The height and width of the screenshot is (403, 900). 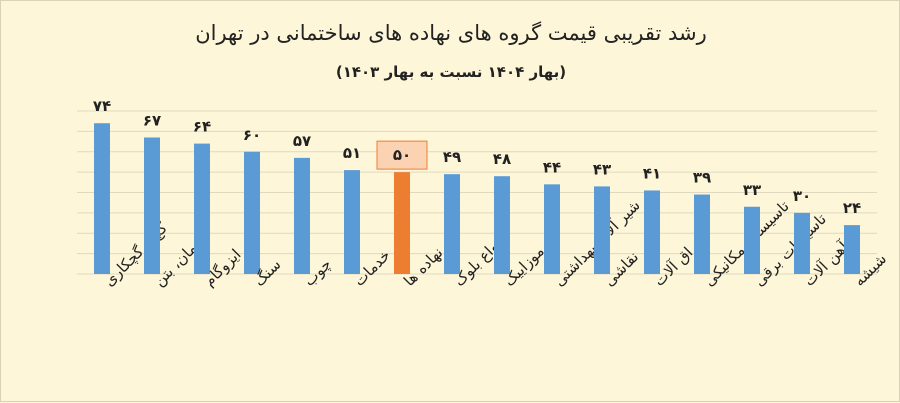 I want to click on chart-subtitle: (بهار ۱۴۰۴ نسبت به بهار ۱۴۰۳), so click(x=451, y=72).